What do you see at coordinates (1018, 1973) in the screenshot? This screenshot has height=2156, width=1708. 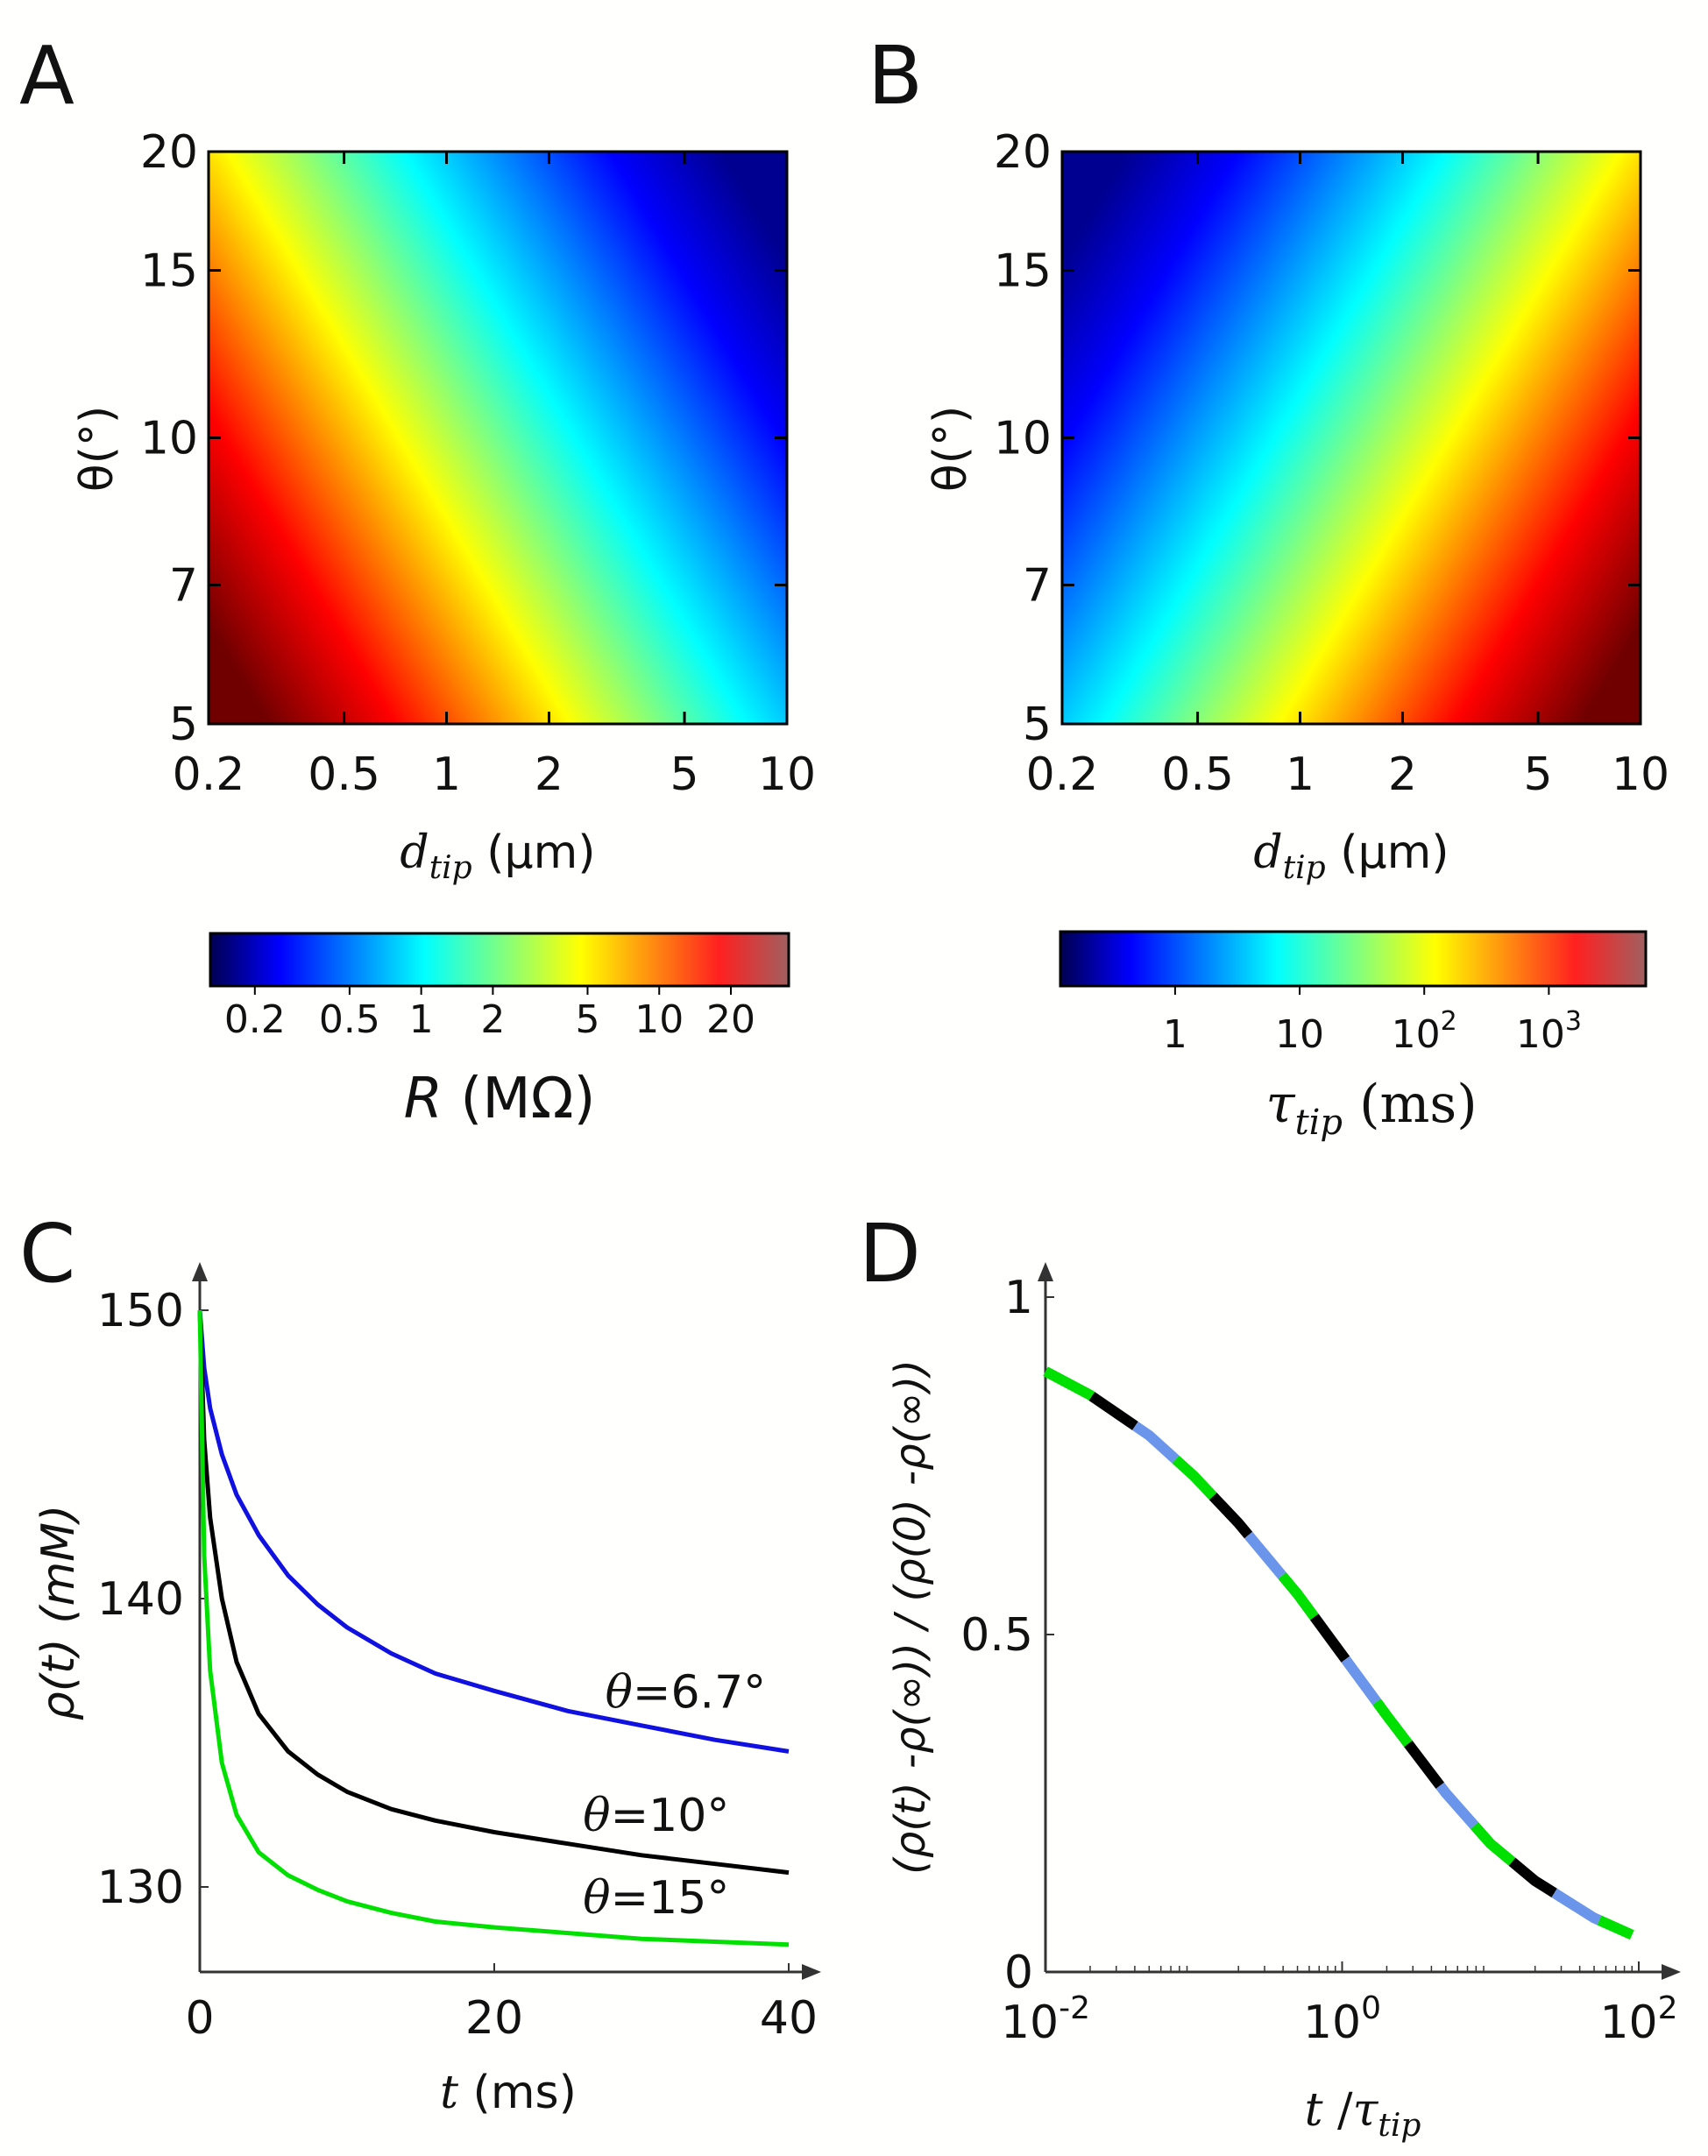 I see `d-y-tick-label: 0` at bounding box center [1018, 1973].